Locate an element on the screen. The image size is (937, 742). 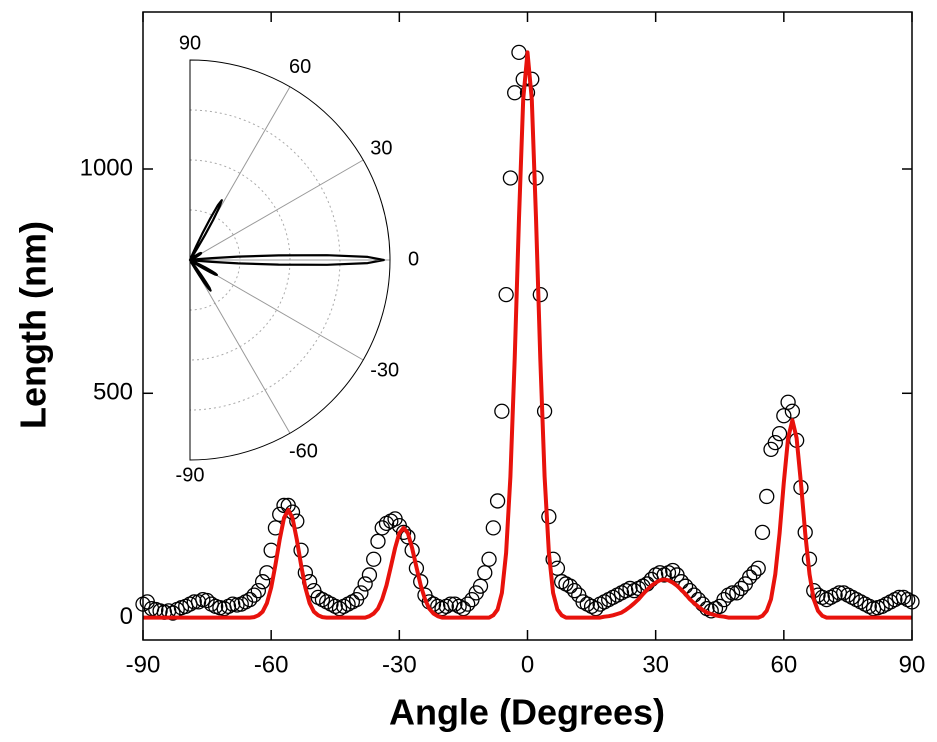
x-tick-label: 60 is located at coordinates (783, 664).